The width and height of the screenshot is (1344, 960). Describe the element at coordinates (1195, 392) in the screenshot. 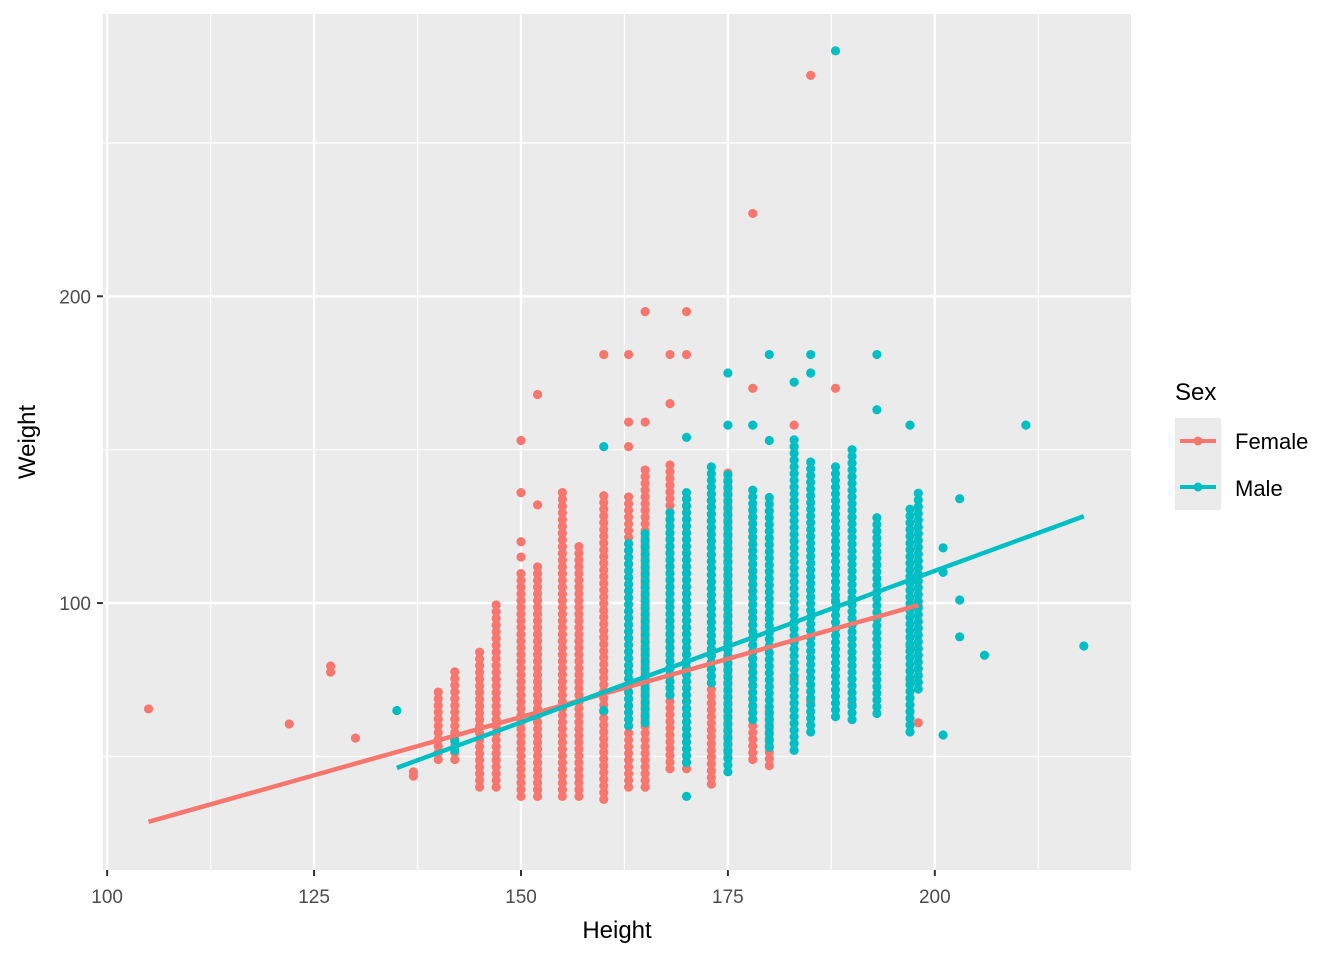

I see `legend-title: Sex` at that location.